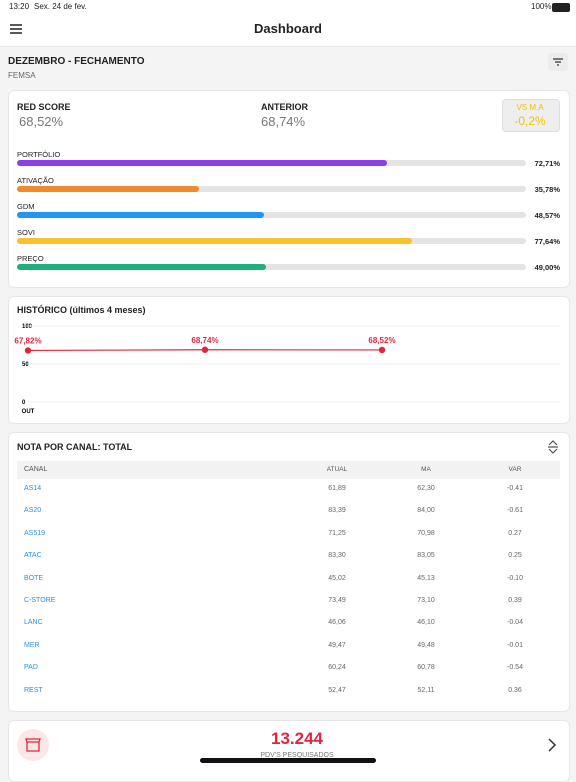 This screenshot has width=576, height=782. Describe the element at coordinates (76, 61) in the screenshot. I see `header-title: DEZEMBRO - FECHAMENTO` at that location.